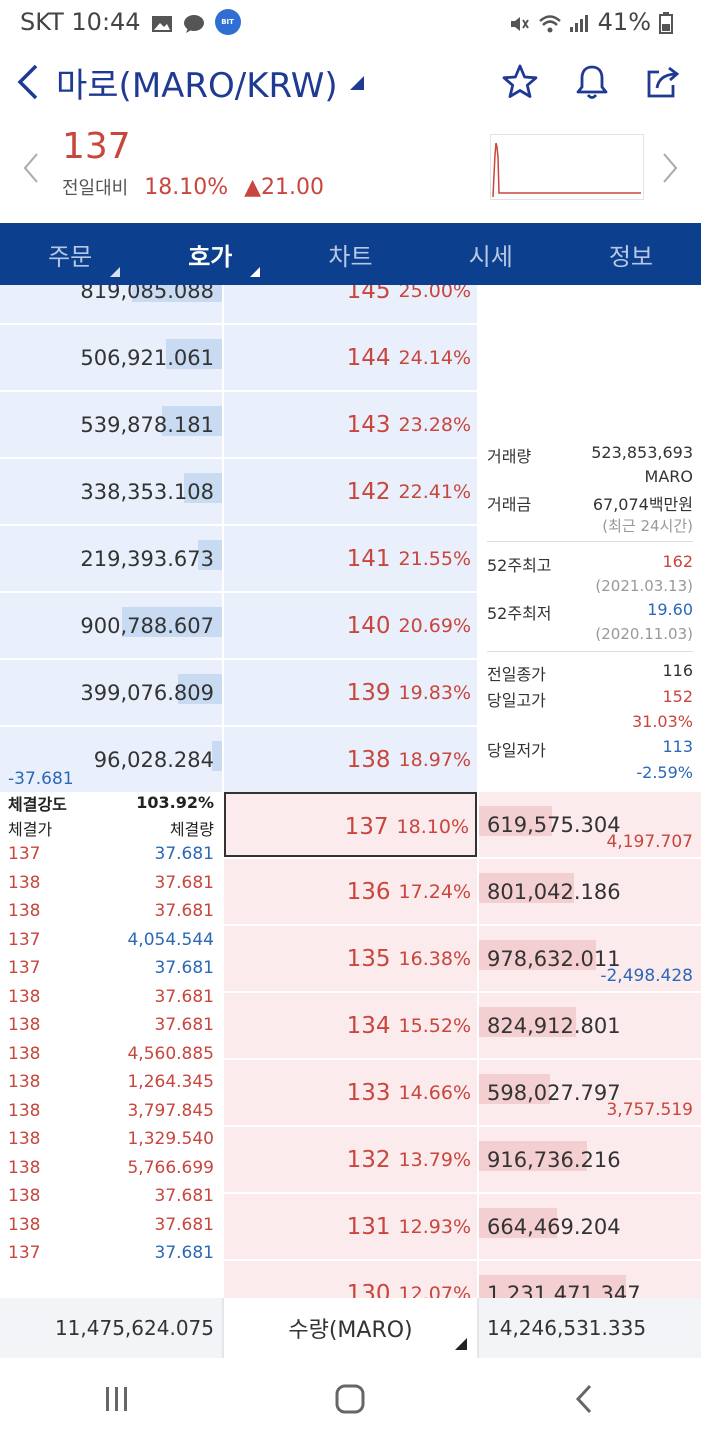 This screenshot has width=701, height=1440. What do you see at coordinates (153, 759) in the screenshot?
I see `ask-qty: 96,028.284` at bounding box center [153, 759].